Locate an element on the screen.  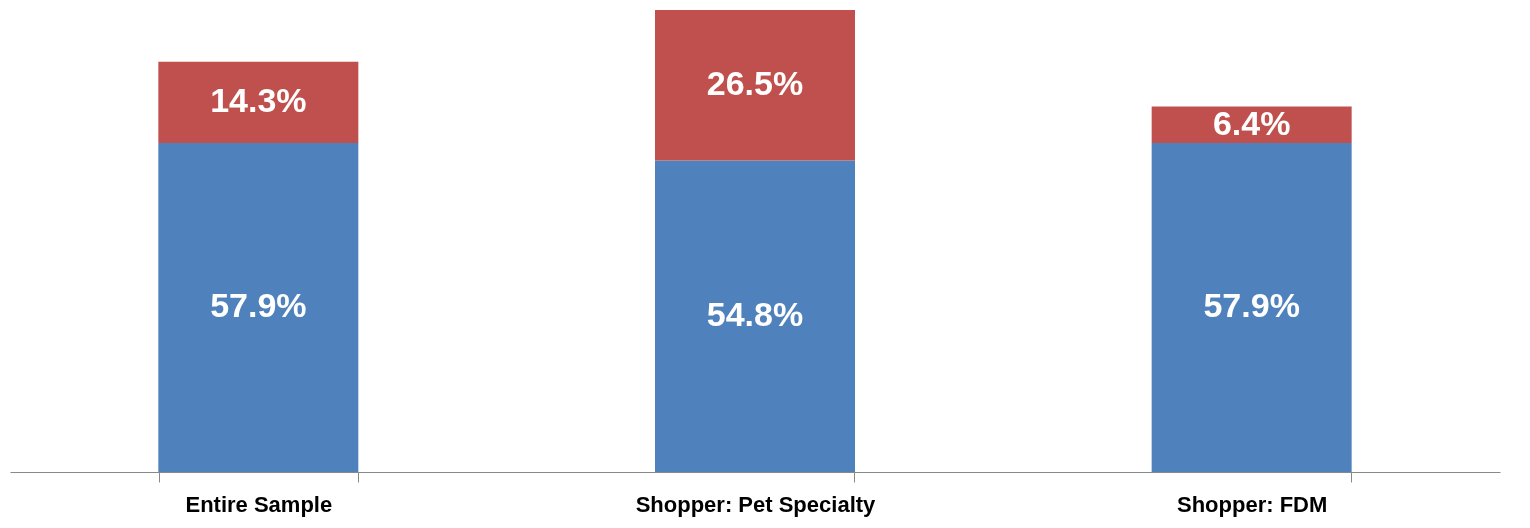
data-label: 6.4% is located at coordinates (1251, 122).